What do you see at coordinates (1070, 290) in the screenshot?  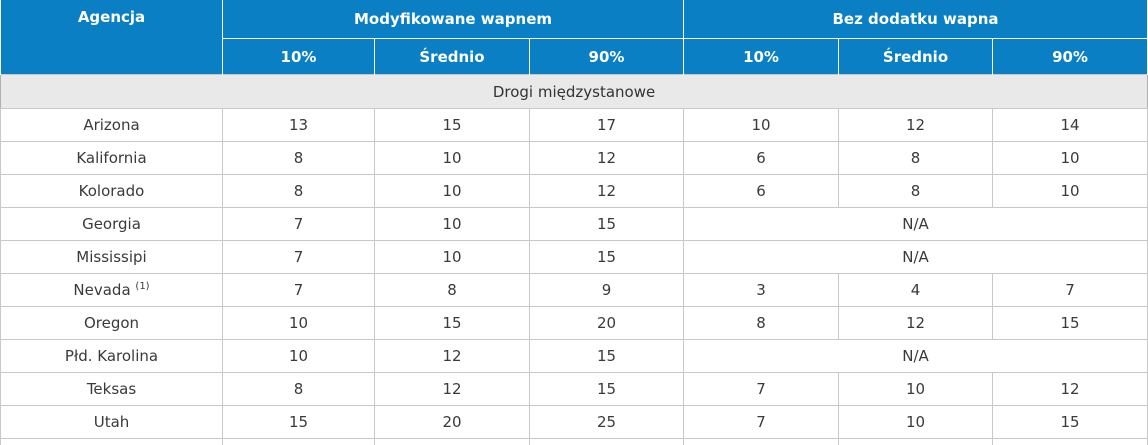 I see `cell-nolime-p90: 7` at bounding box center [1070, 290].